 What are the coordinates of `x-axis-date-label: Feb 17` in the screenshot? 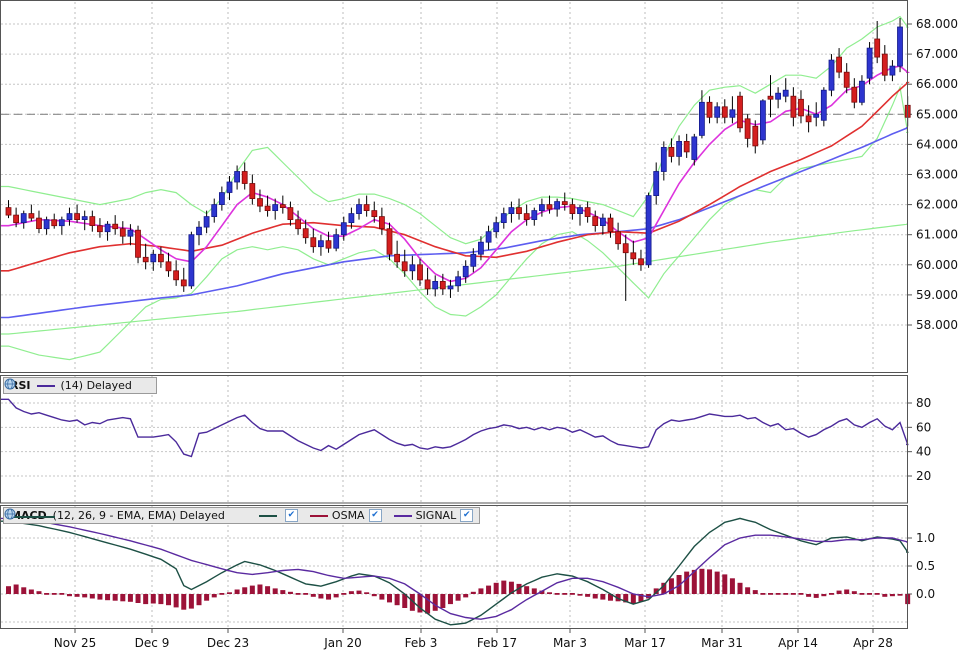 It's located at (497, 643).